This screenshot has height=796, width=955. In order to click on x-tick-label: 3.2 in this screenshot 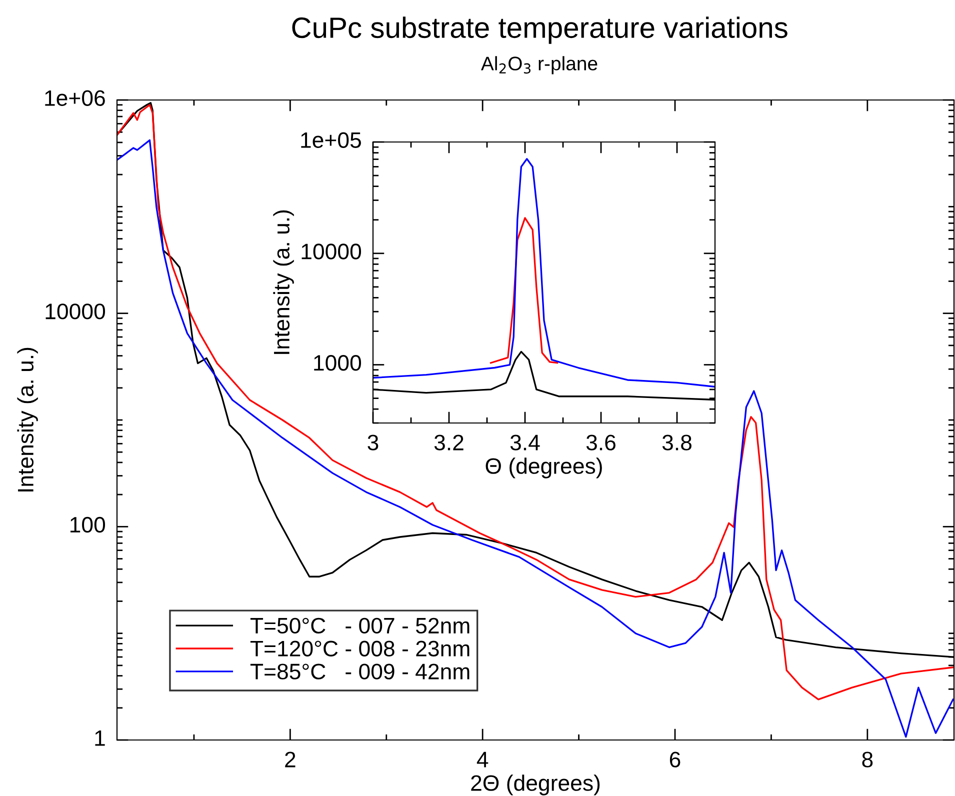, I will do `click(449, 442)`.